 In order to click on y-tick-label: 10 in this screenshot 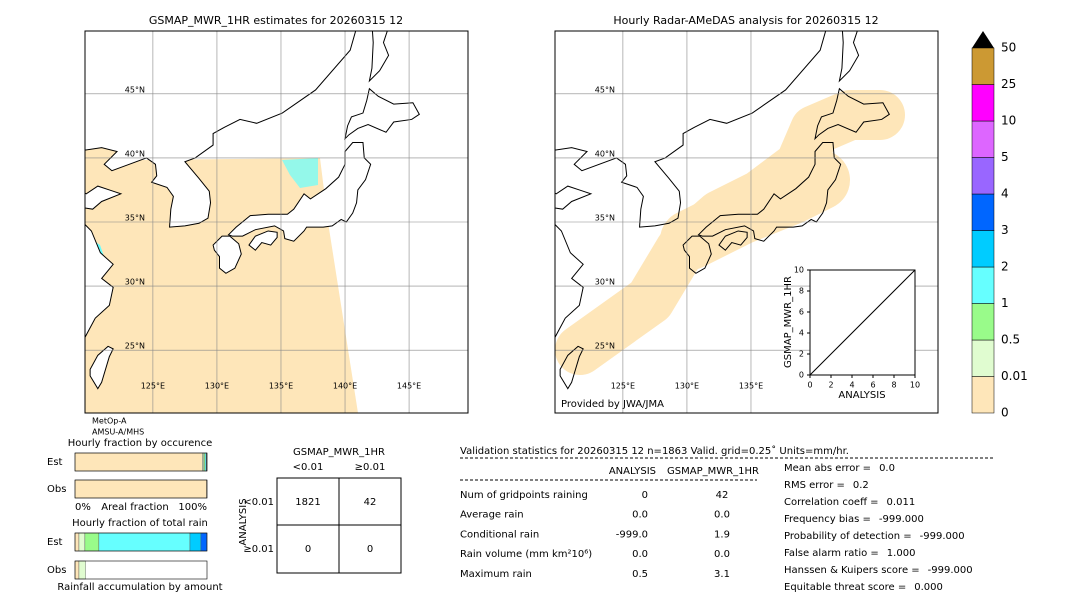, I will do `click(799, 270)`.